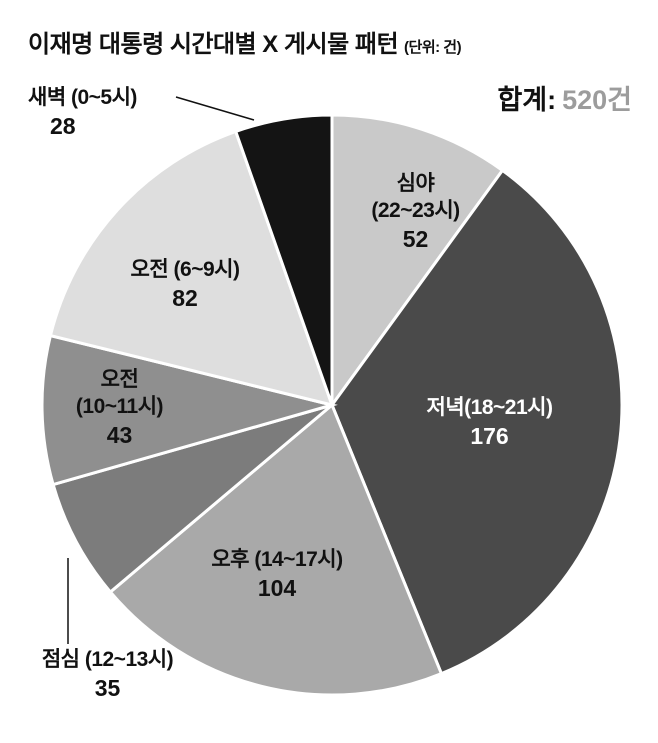 This screenshot has width=658, height=743. I want to click on slice-value: 176, so click(489, 436).